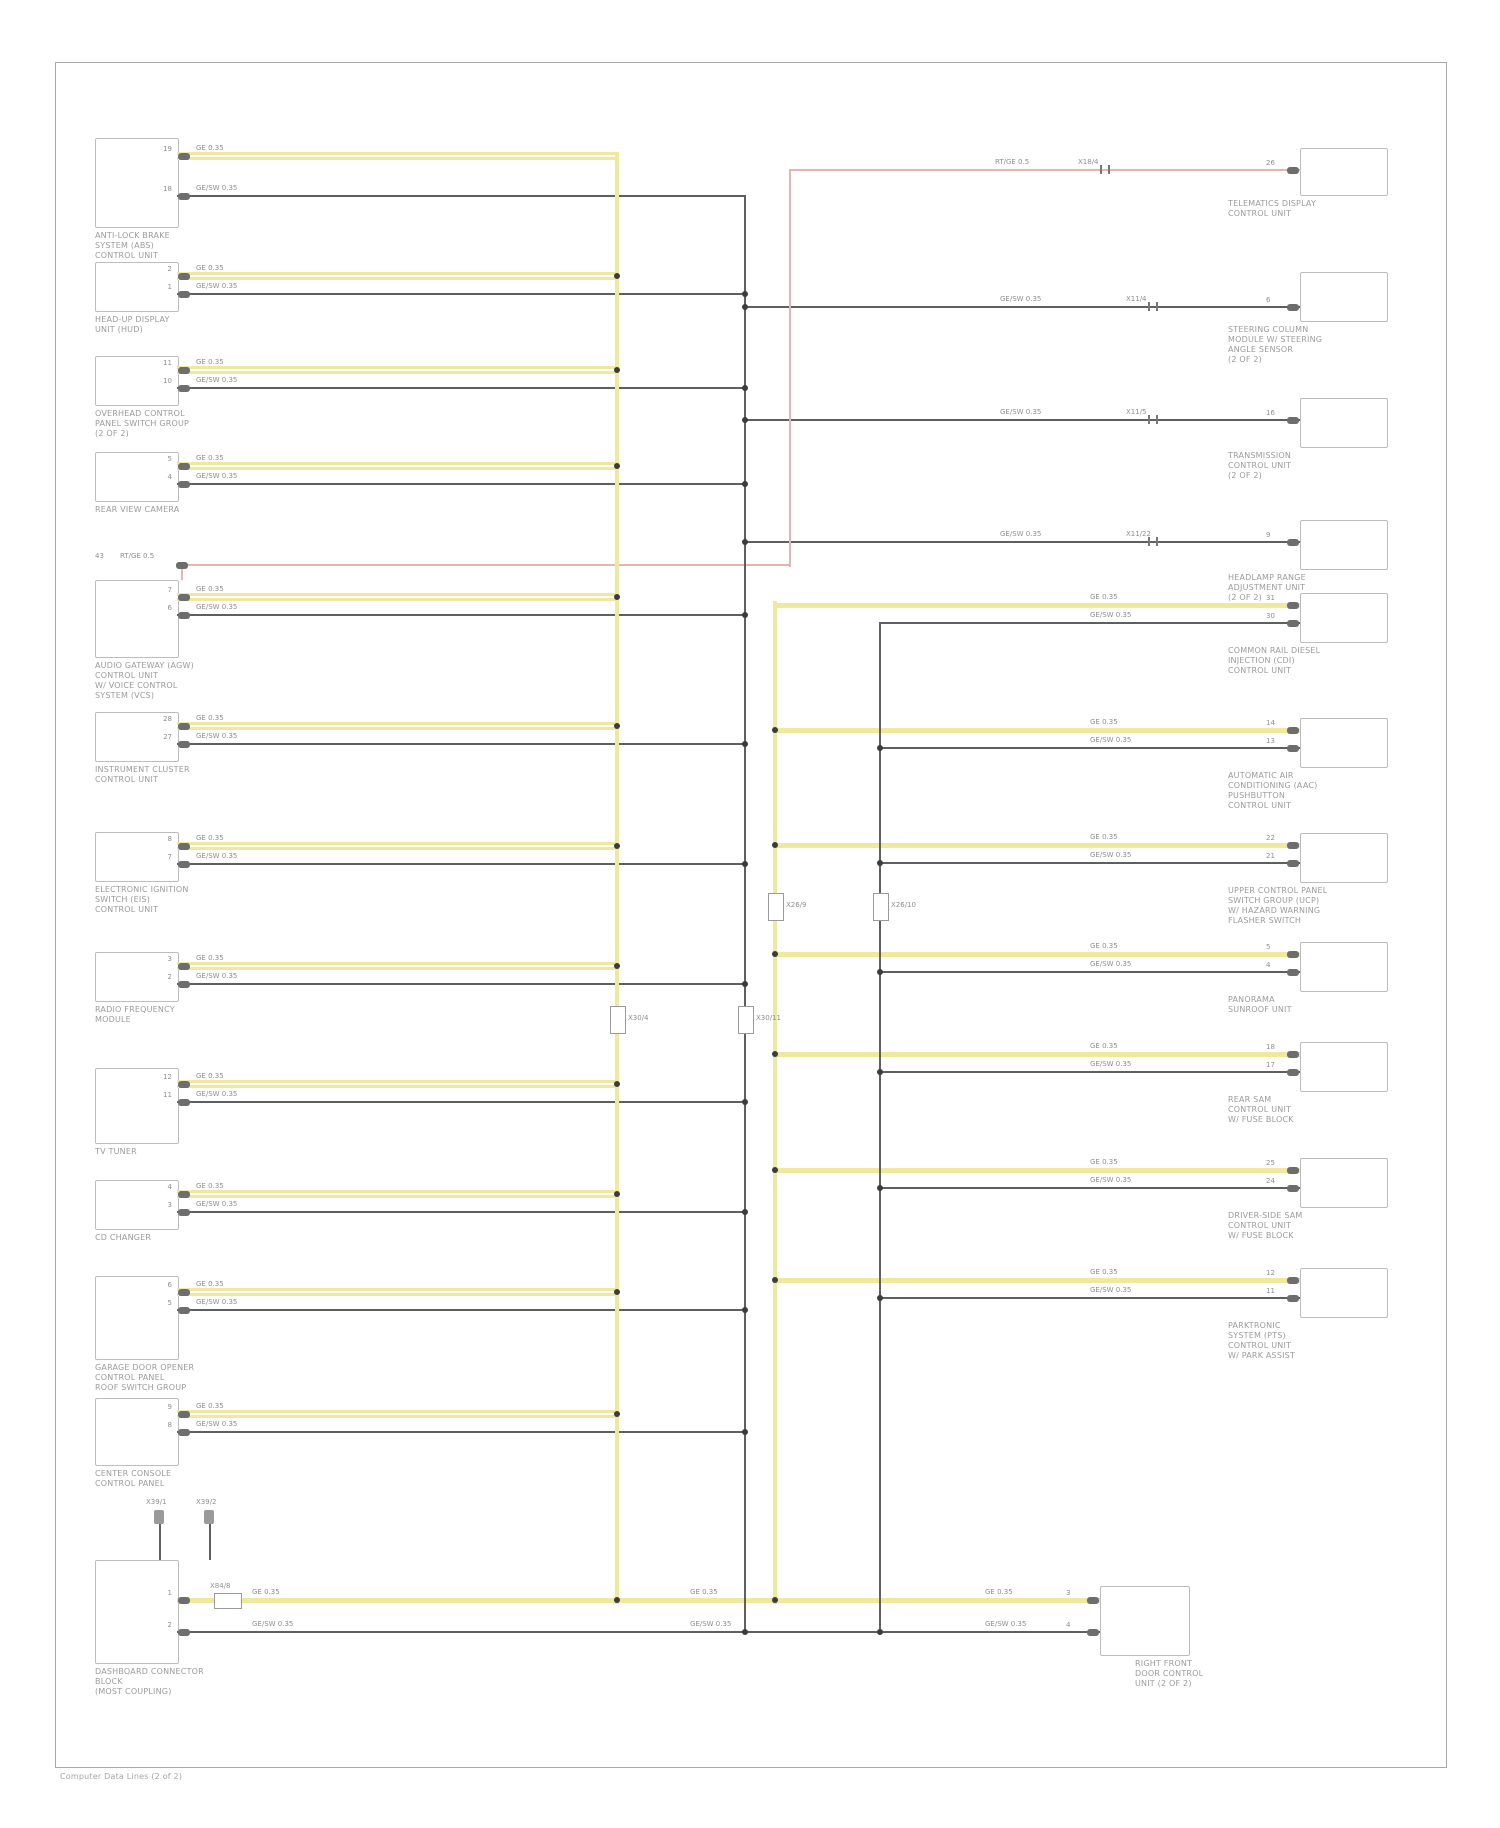 The width and height of the screenshot is (1500, 1828). I want to click on component-label: HEAD-UP DISPLAY, so click(132, 319).